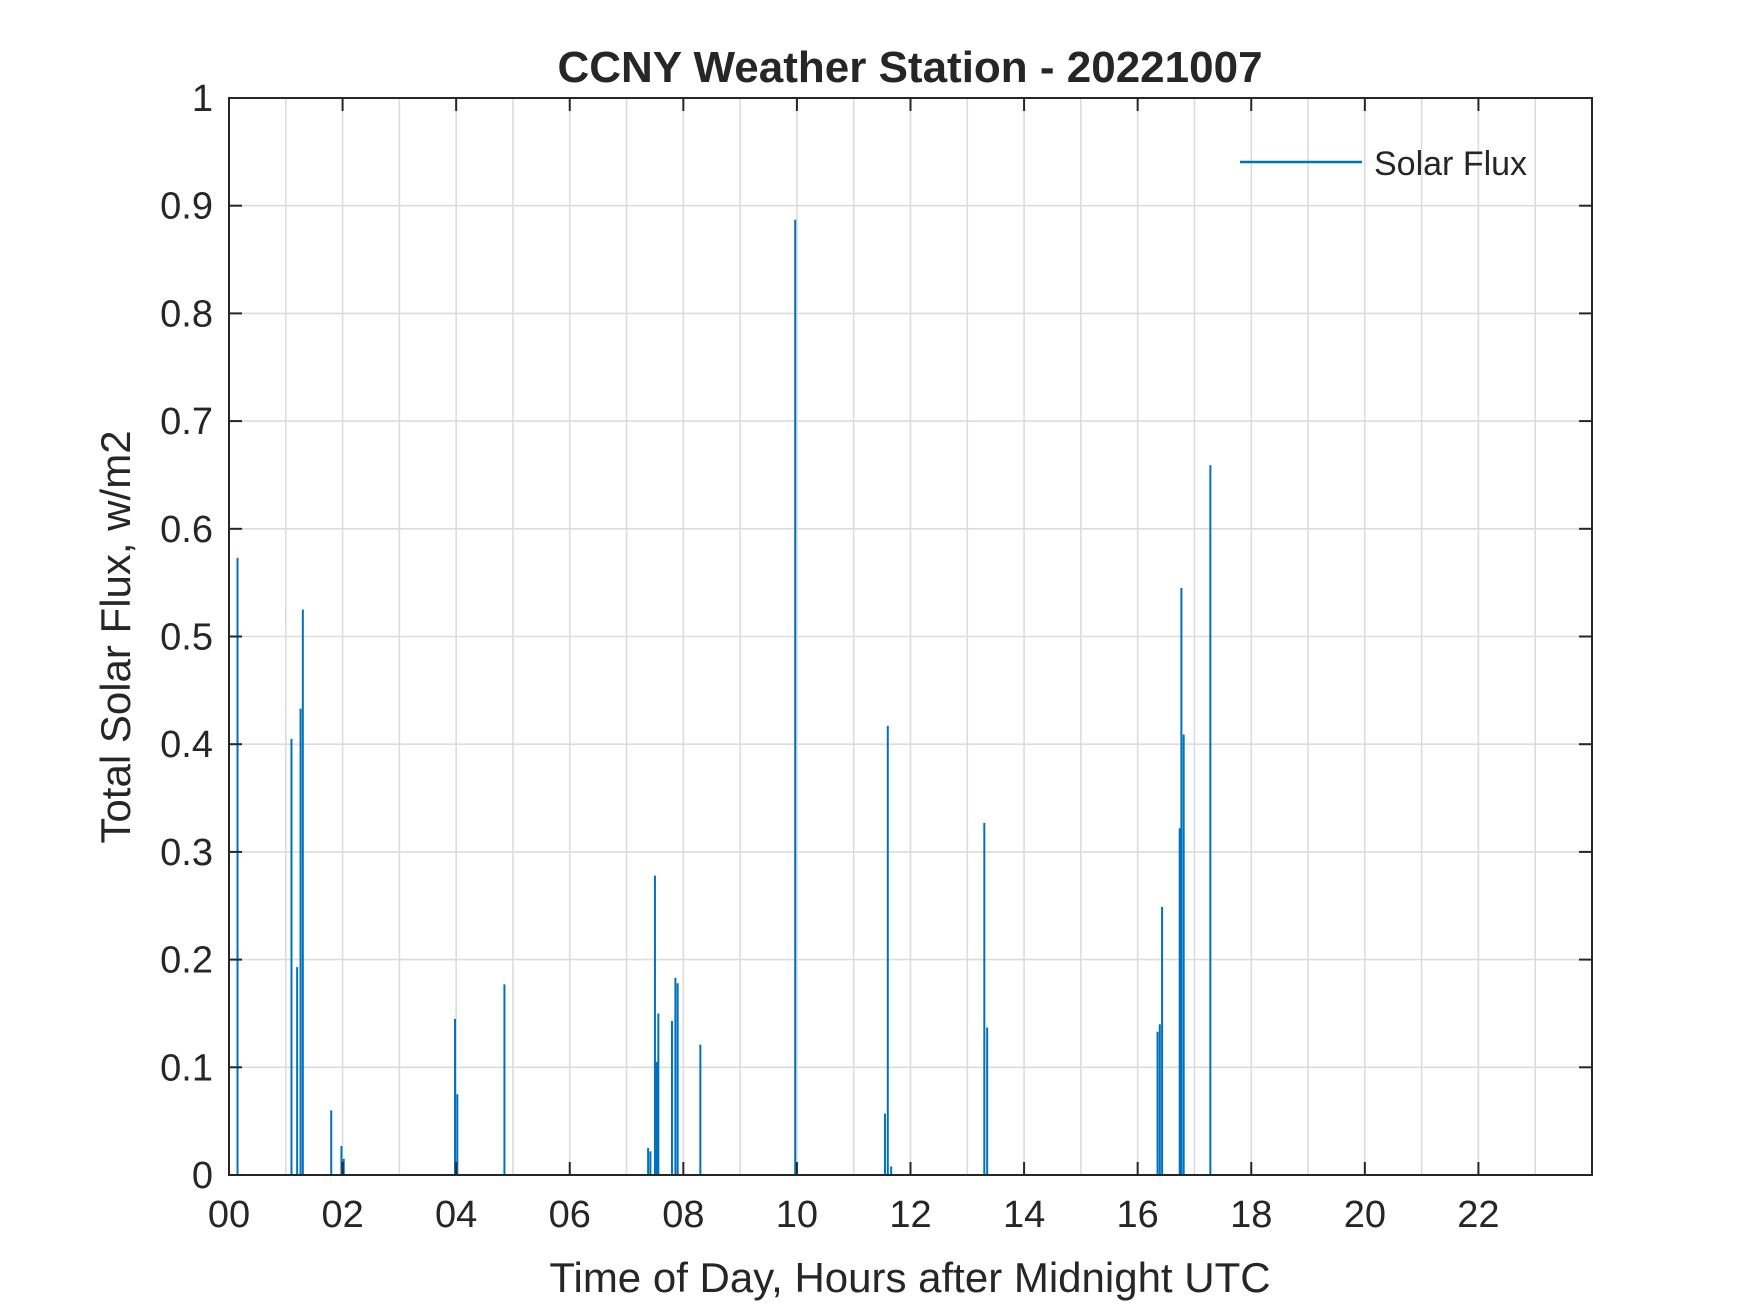  What do you see at coordinates (202, 1176) in the screenshot?
I see `y-tick-label: 0` at bounding box center [202, 1176].